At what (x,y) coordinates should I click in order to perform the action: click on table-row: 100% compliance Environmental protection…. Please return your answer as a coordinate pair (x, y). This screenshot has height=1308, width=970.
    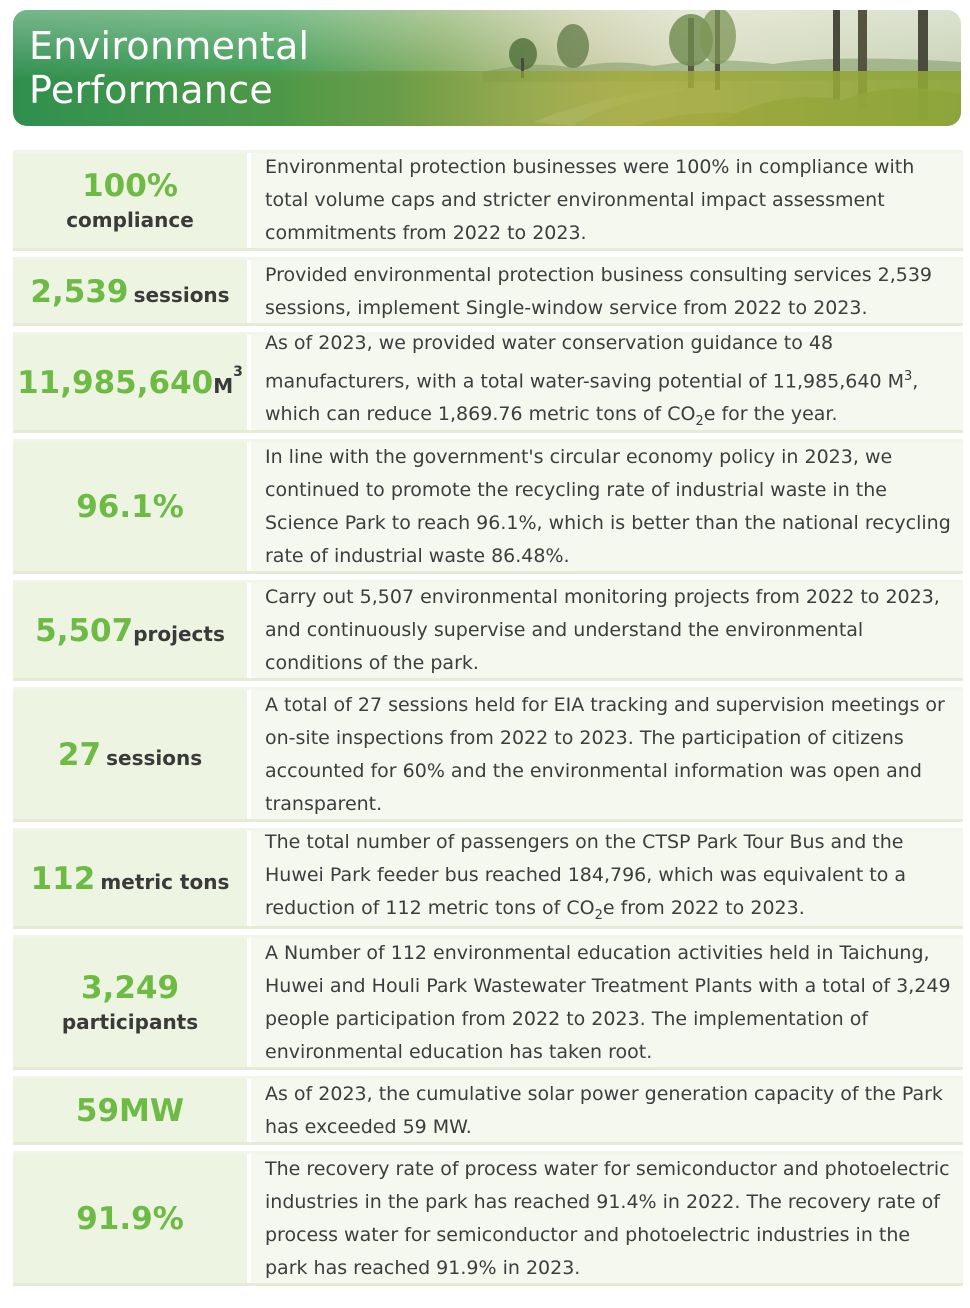
    Looking at the image, I should click on (488, 200).